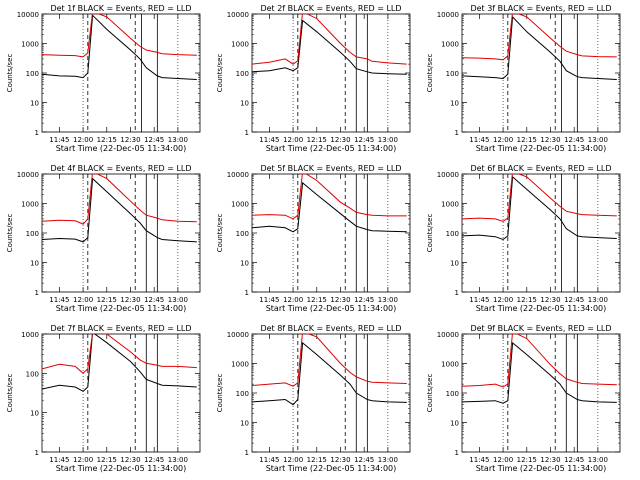 The height and width of the screenshot is (480, 640). I want to click on panel-title: Det 6f BLACK = Events, RED = LLD, so click(540, 168).